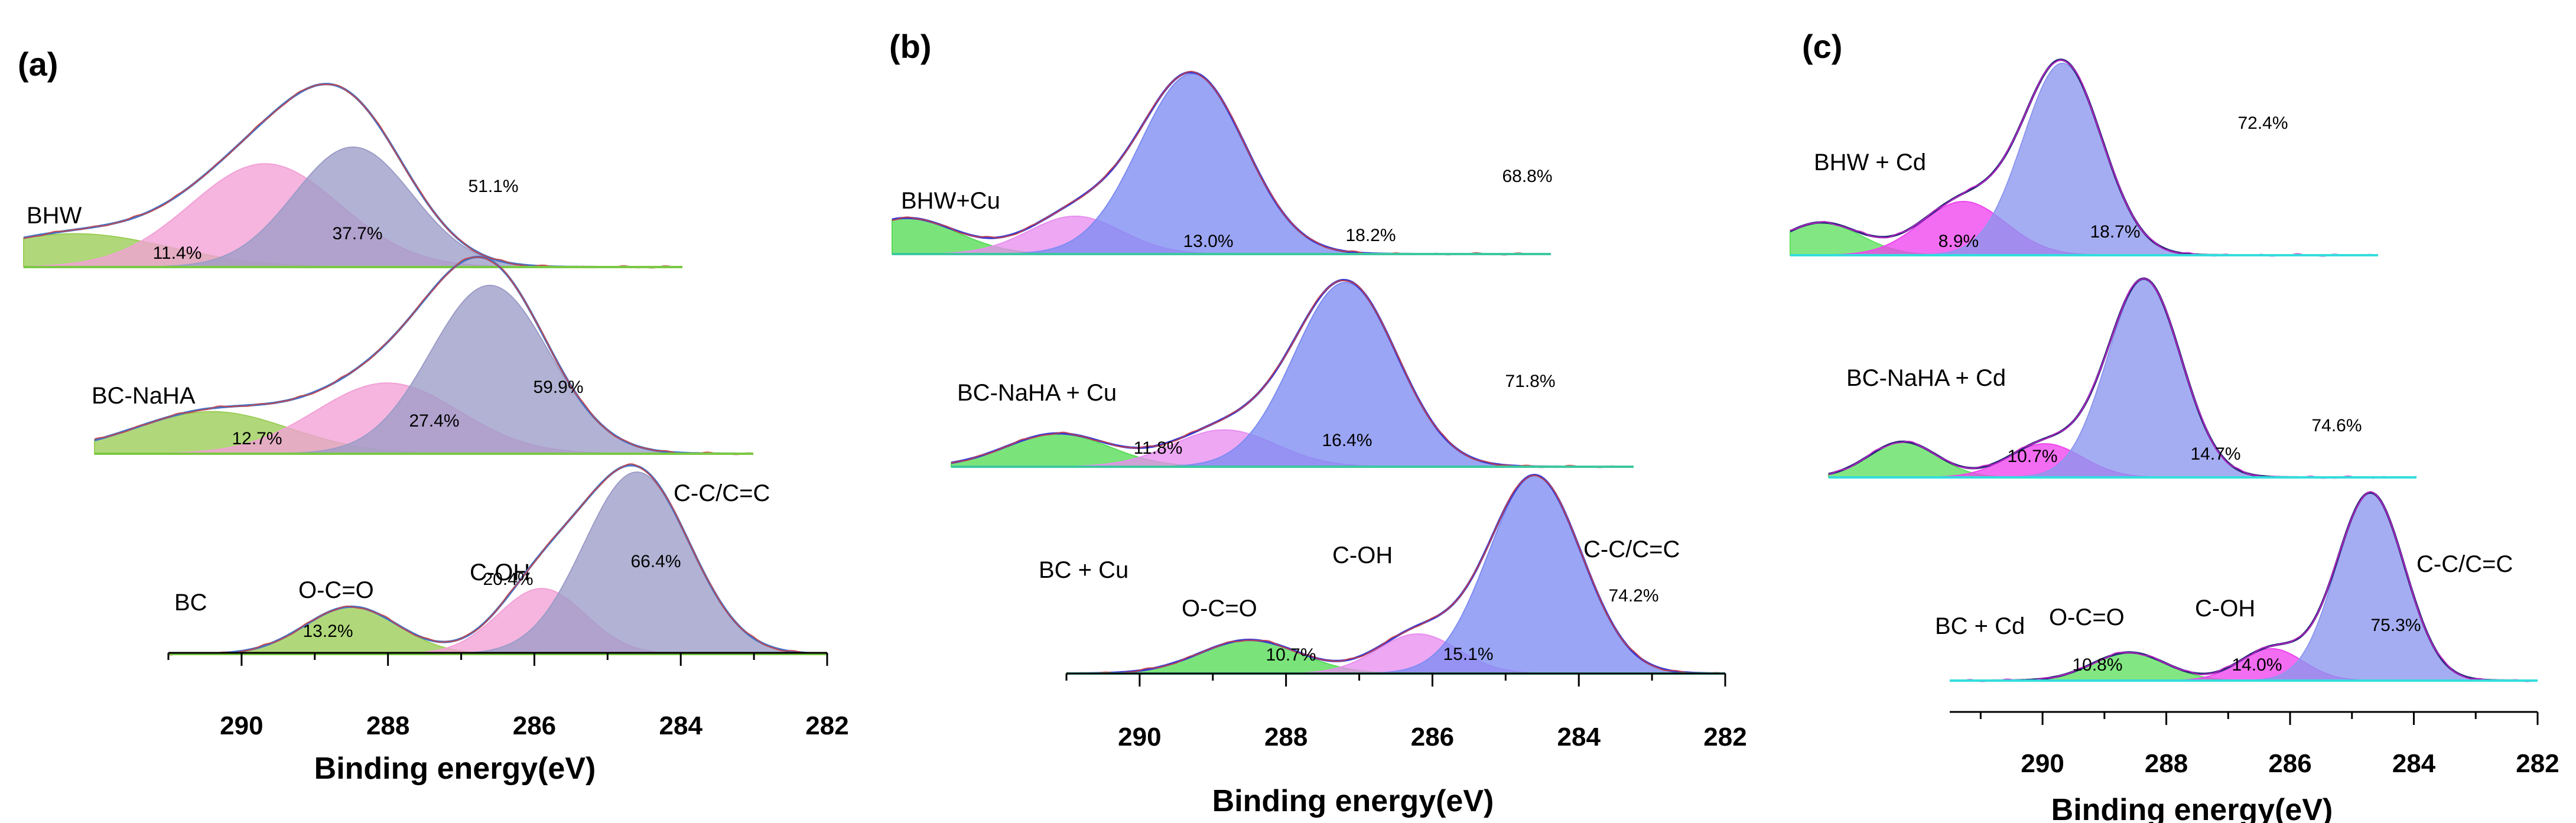 This screenshot has height=823, width=2576. What do you see at coordinates (54, 216) in the screenshot?
I see `sample-label-bhw: BHW` at bounding box center [54, 216].